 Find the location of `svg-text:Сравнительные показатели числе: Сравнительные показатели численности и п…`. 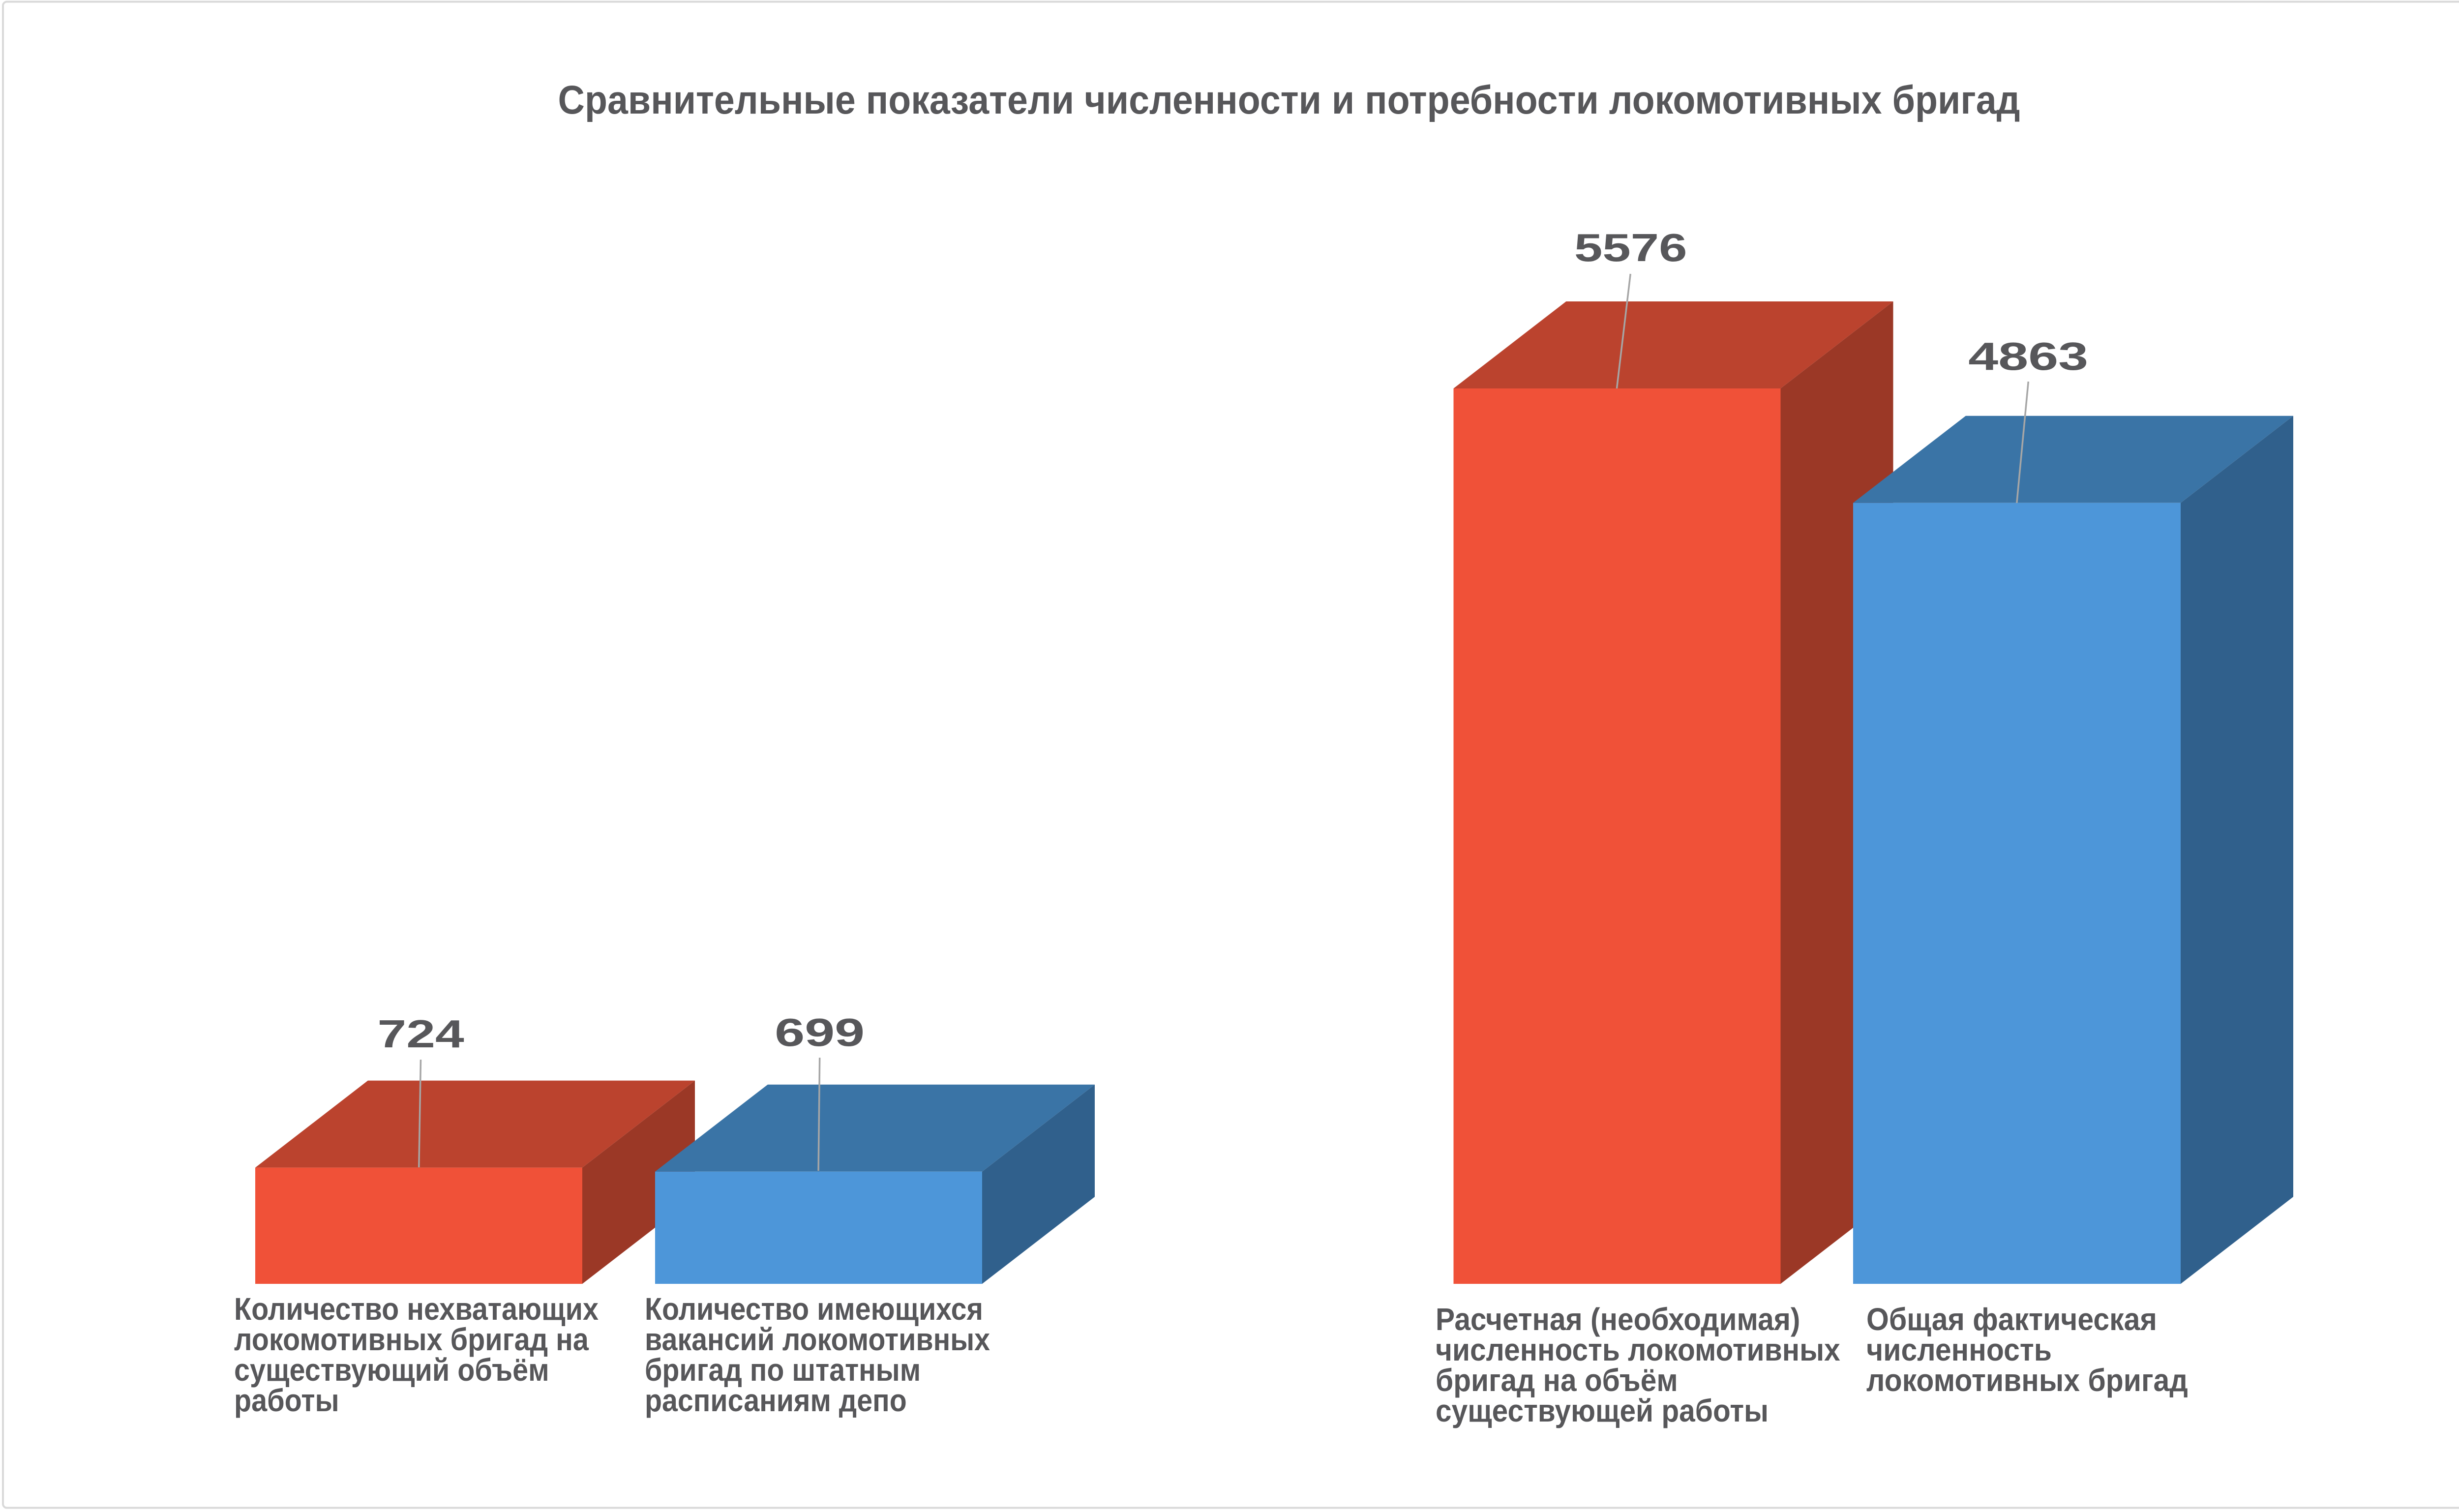

svg-text:Сравнительные показатели числе: Сравнительные показатели численности и п… is located at coordinates (1289, 99).